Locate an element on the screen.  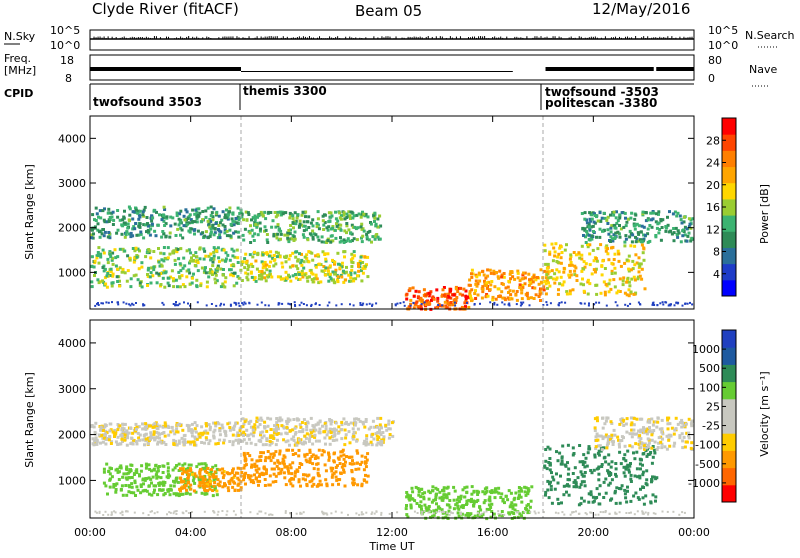
velocity-colorbar-label: Velocity [m s⁻¹] is located at coordinates (764, 413).